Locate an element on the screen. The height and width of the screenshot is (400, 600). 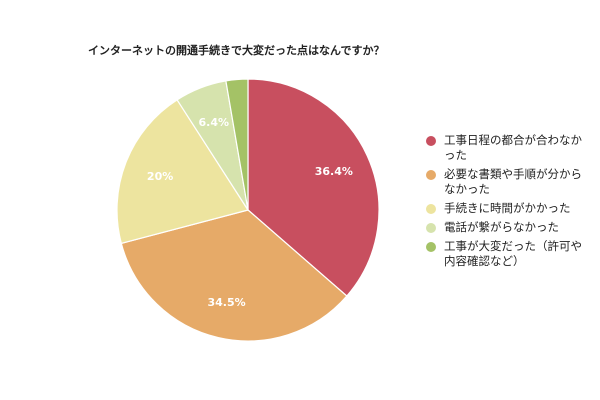
legend-item-5: 工事が大変だった（許可や 内容確認など） is located at coordinates (512, 254).